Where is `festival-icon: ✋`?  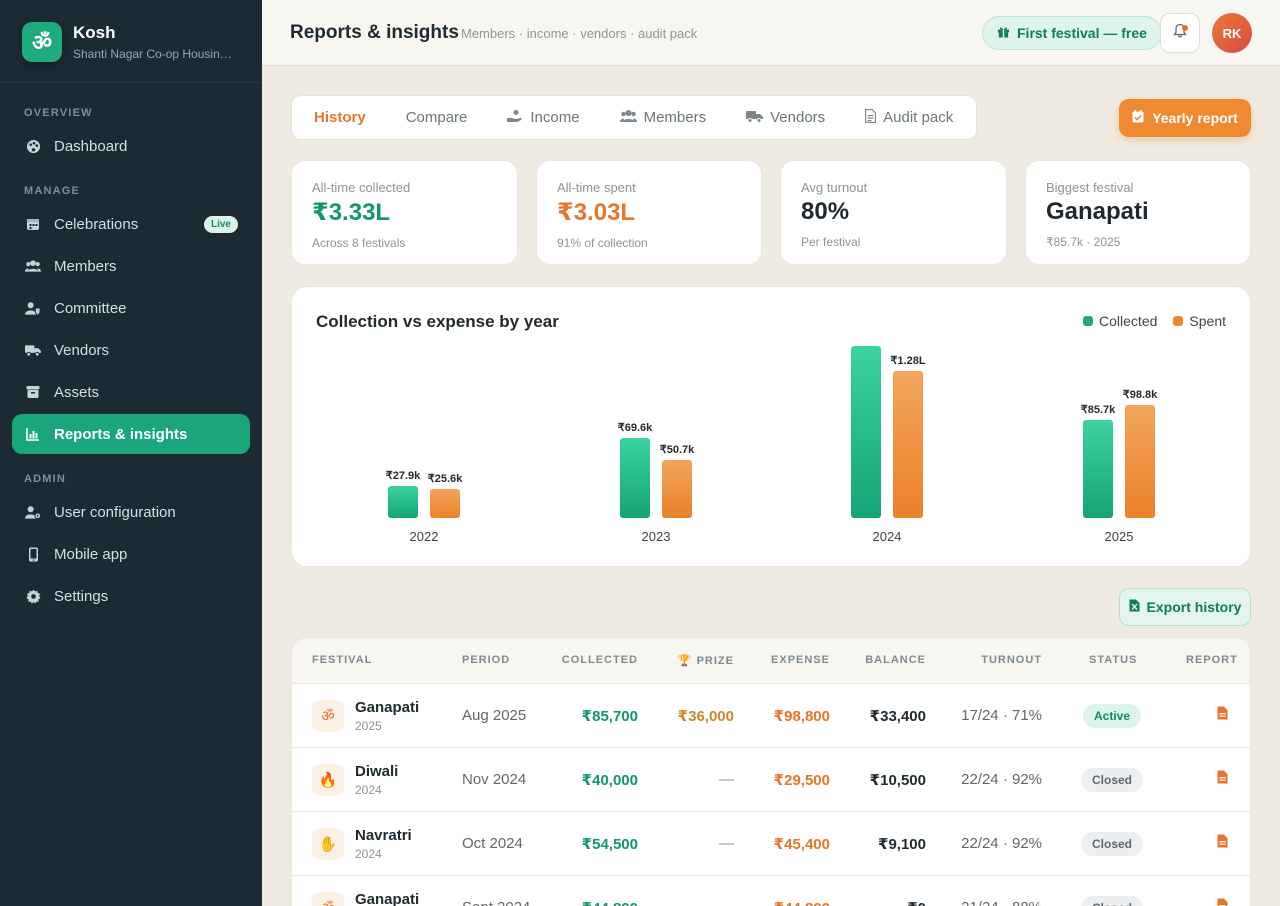
festival-icon: ✋ is located at coordinates (328, 844).